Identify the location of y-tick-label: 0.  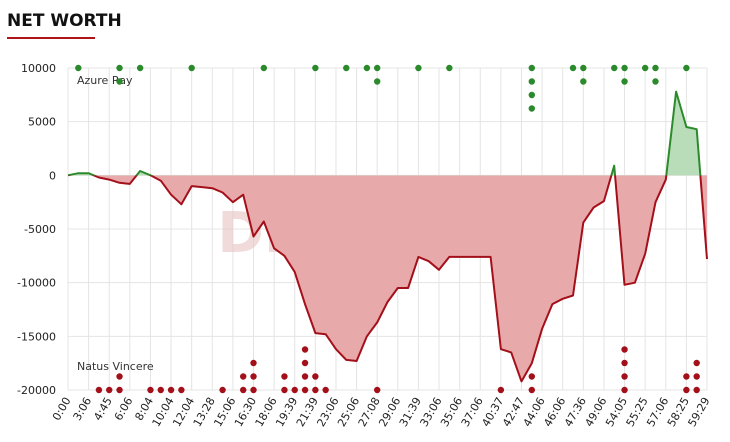
(52, 175).